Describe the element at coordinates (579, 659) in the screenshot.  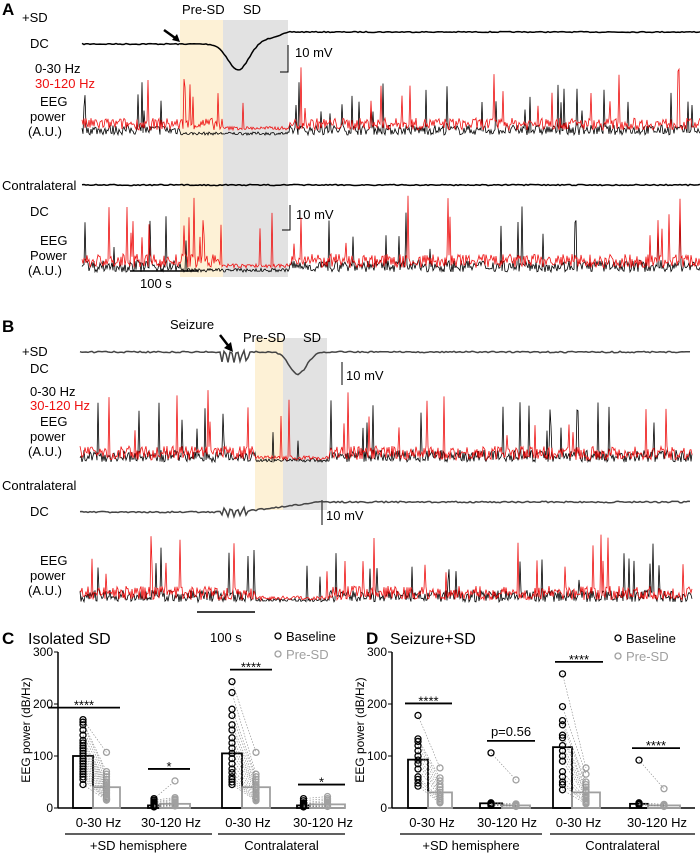
I see `significance-label: ****` at that location.